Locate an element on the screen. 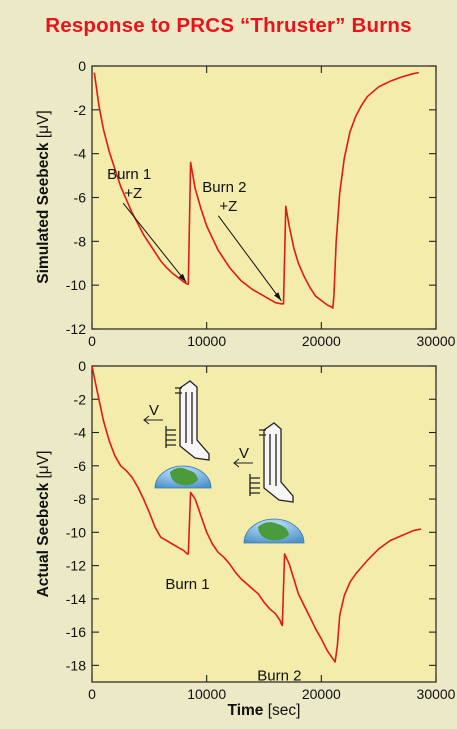 The height and width of the screenshot is (729, 457). chart-top-annotations: Burn 1 +Z Burn 2 +Z is located at coordinates (194, 234).